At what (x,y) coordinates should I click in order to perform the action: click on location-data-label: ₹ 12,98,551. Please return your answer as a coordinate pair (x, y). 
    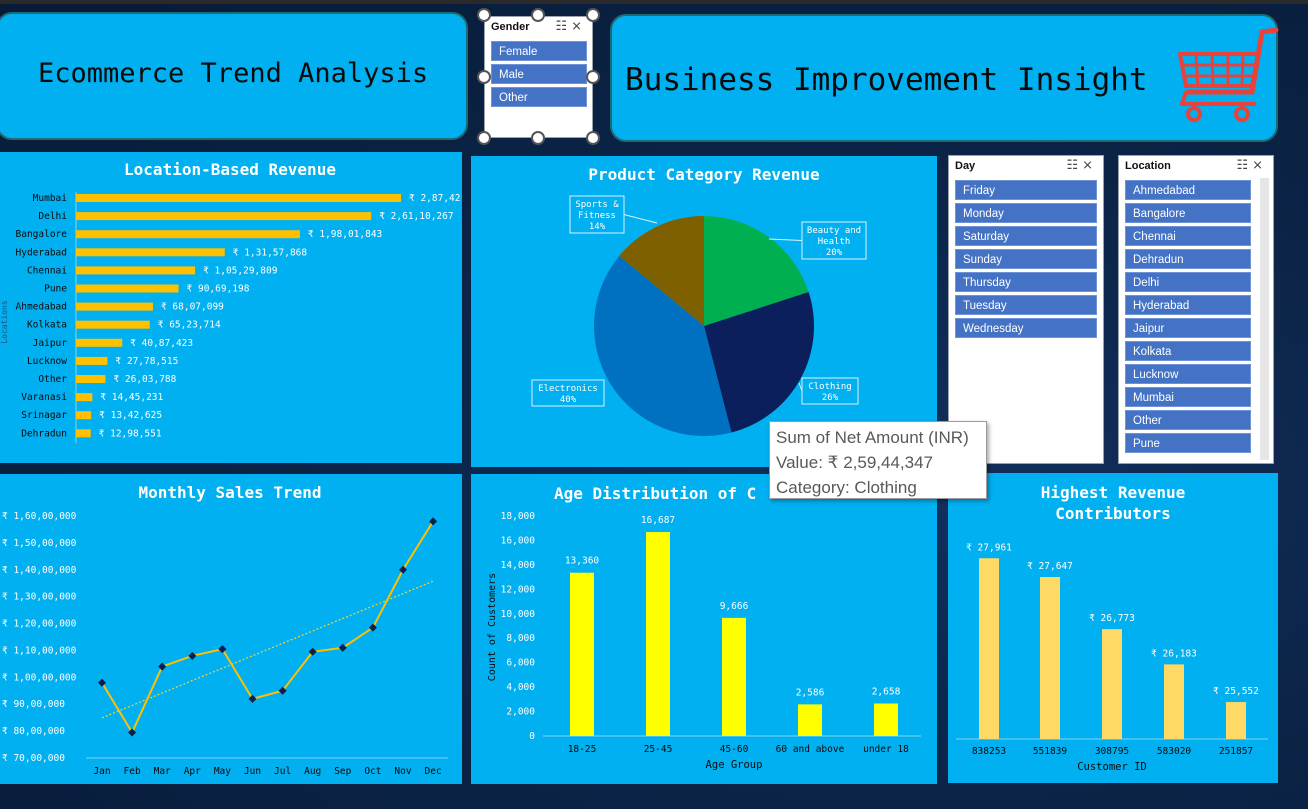
    Looking at the image, I should click on (130, 433).